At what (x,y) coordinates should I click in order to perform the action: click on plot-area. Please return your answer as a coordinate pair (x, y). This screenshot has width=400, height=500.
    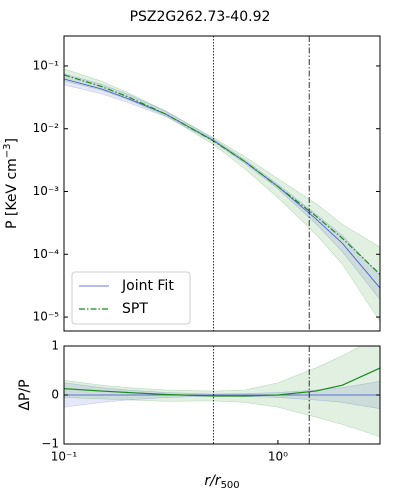
    Looking at the image, I should click on (222, 391).